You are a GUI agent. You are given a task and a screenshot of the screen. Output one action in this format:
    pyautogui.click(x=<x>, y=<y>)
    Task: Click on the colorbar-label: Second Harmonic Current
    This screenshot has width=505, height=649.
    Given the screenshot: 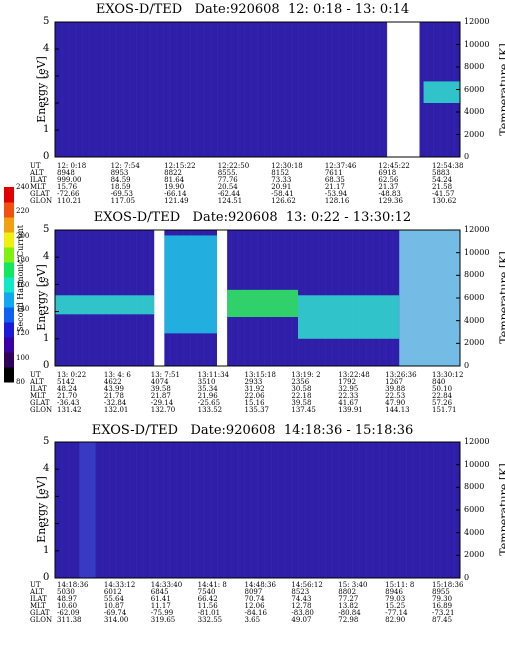 What is the action you would take?
    pyautogui.click(x=21, y=278)
    